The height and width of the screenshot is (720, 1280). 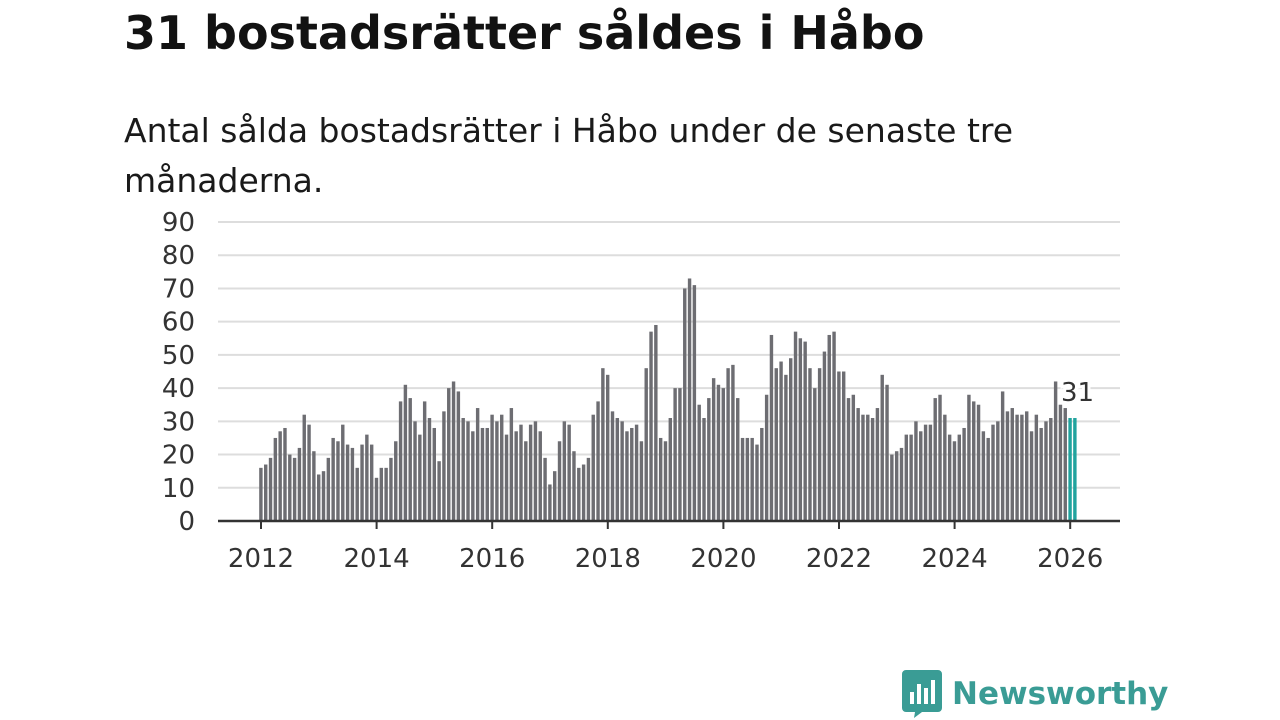 I want to click on x-tick-label: 2012, so click(x=261, y=559).